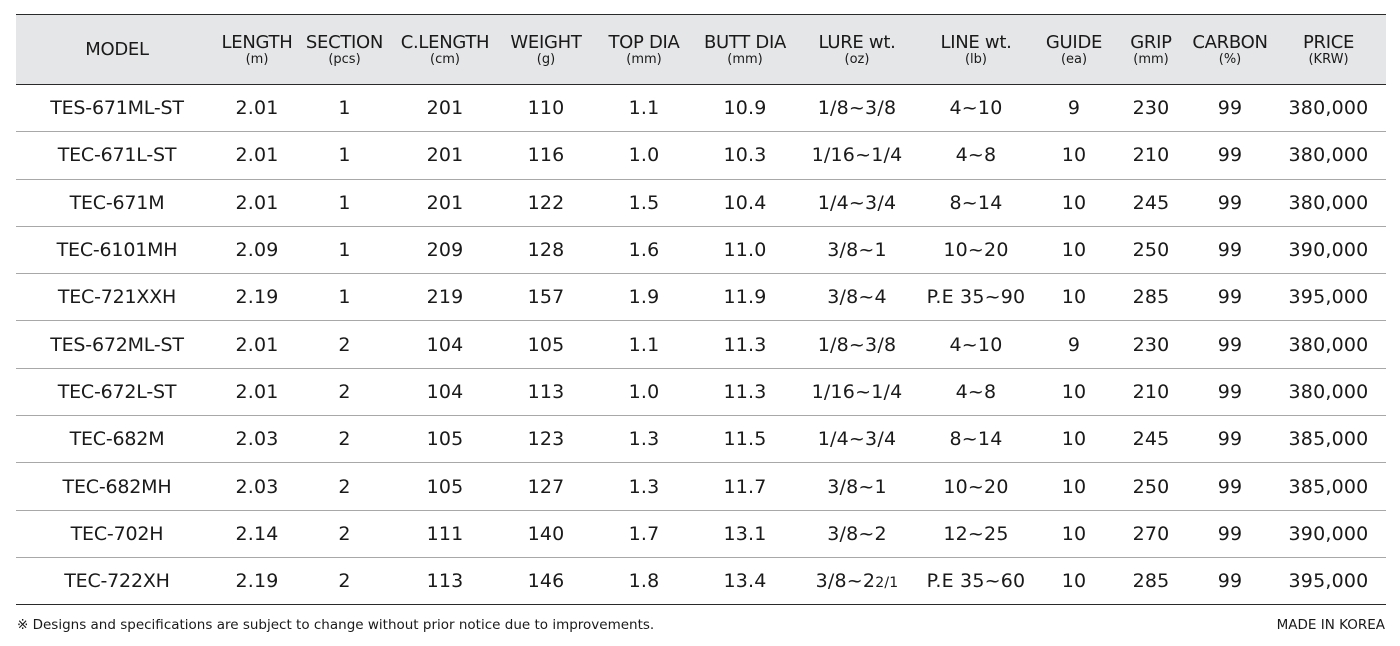 This screenshot has height=646, width=1400. What do you see at coordinates (344, 42) in the screenshot?
I see `header-label: SECTION` at bounding box center [344, 42].